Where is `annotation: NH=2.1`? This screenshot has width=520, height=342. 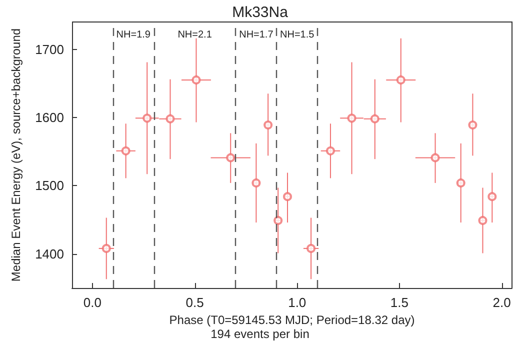
annotation: NH=2.1 is located at coordinates (195, 35).